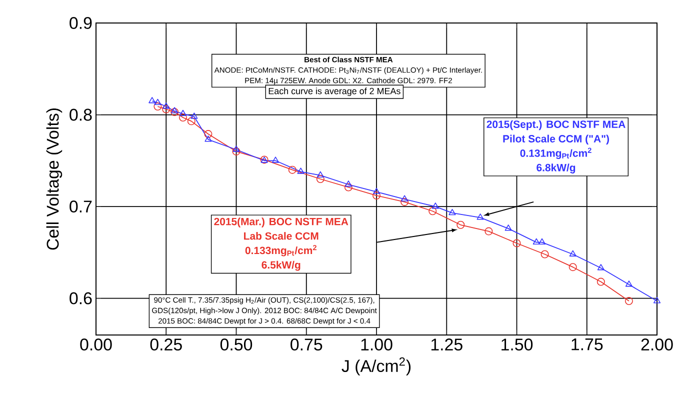 This screenshot has height=409, width=694. What do you see at coordinates (306, 344) in the screenshot?
I see `x-tick-label: 0.75` at bounding box center [306, 344].